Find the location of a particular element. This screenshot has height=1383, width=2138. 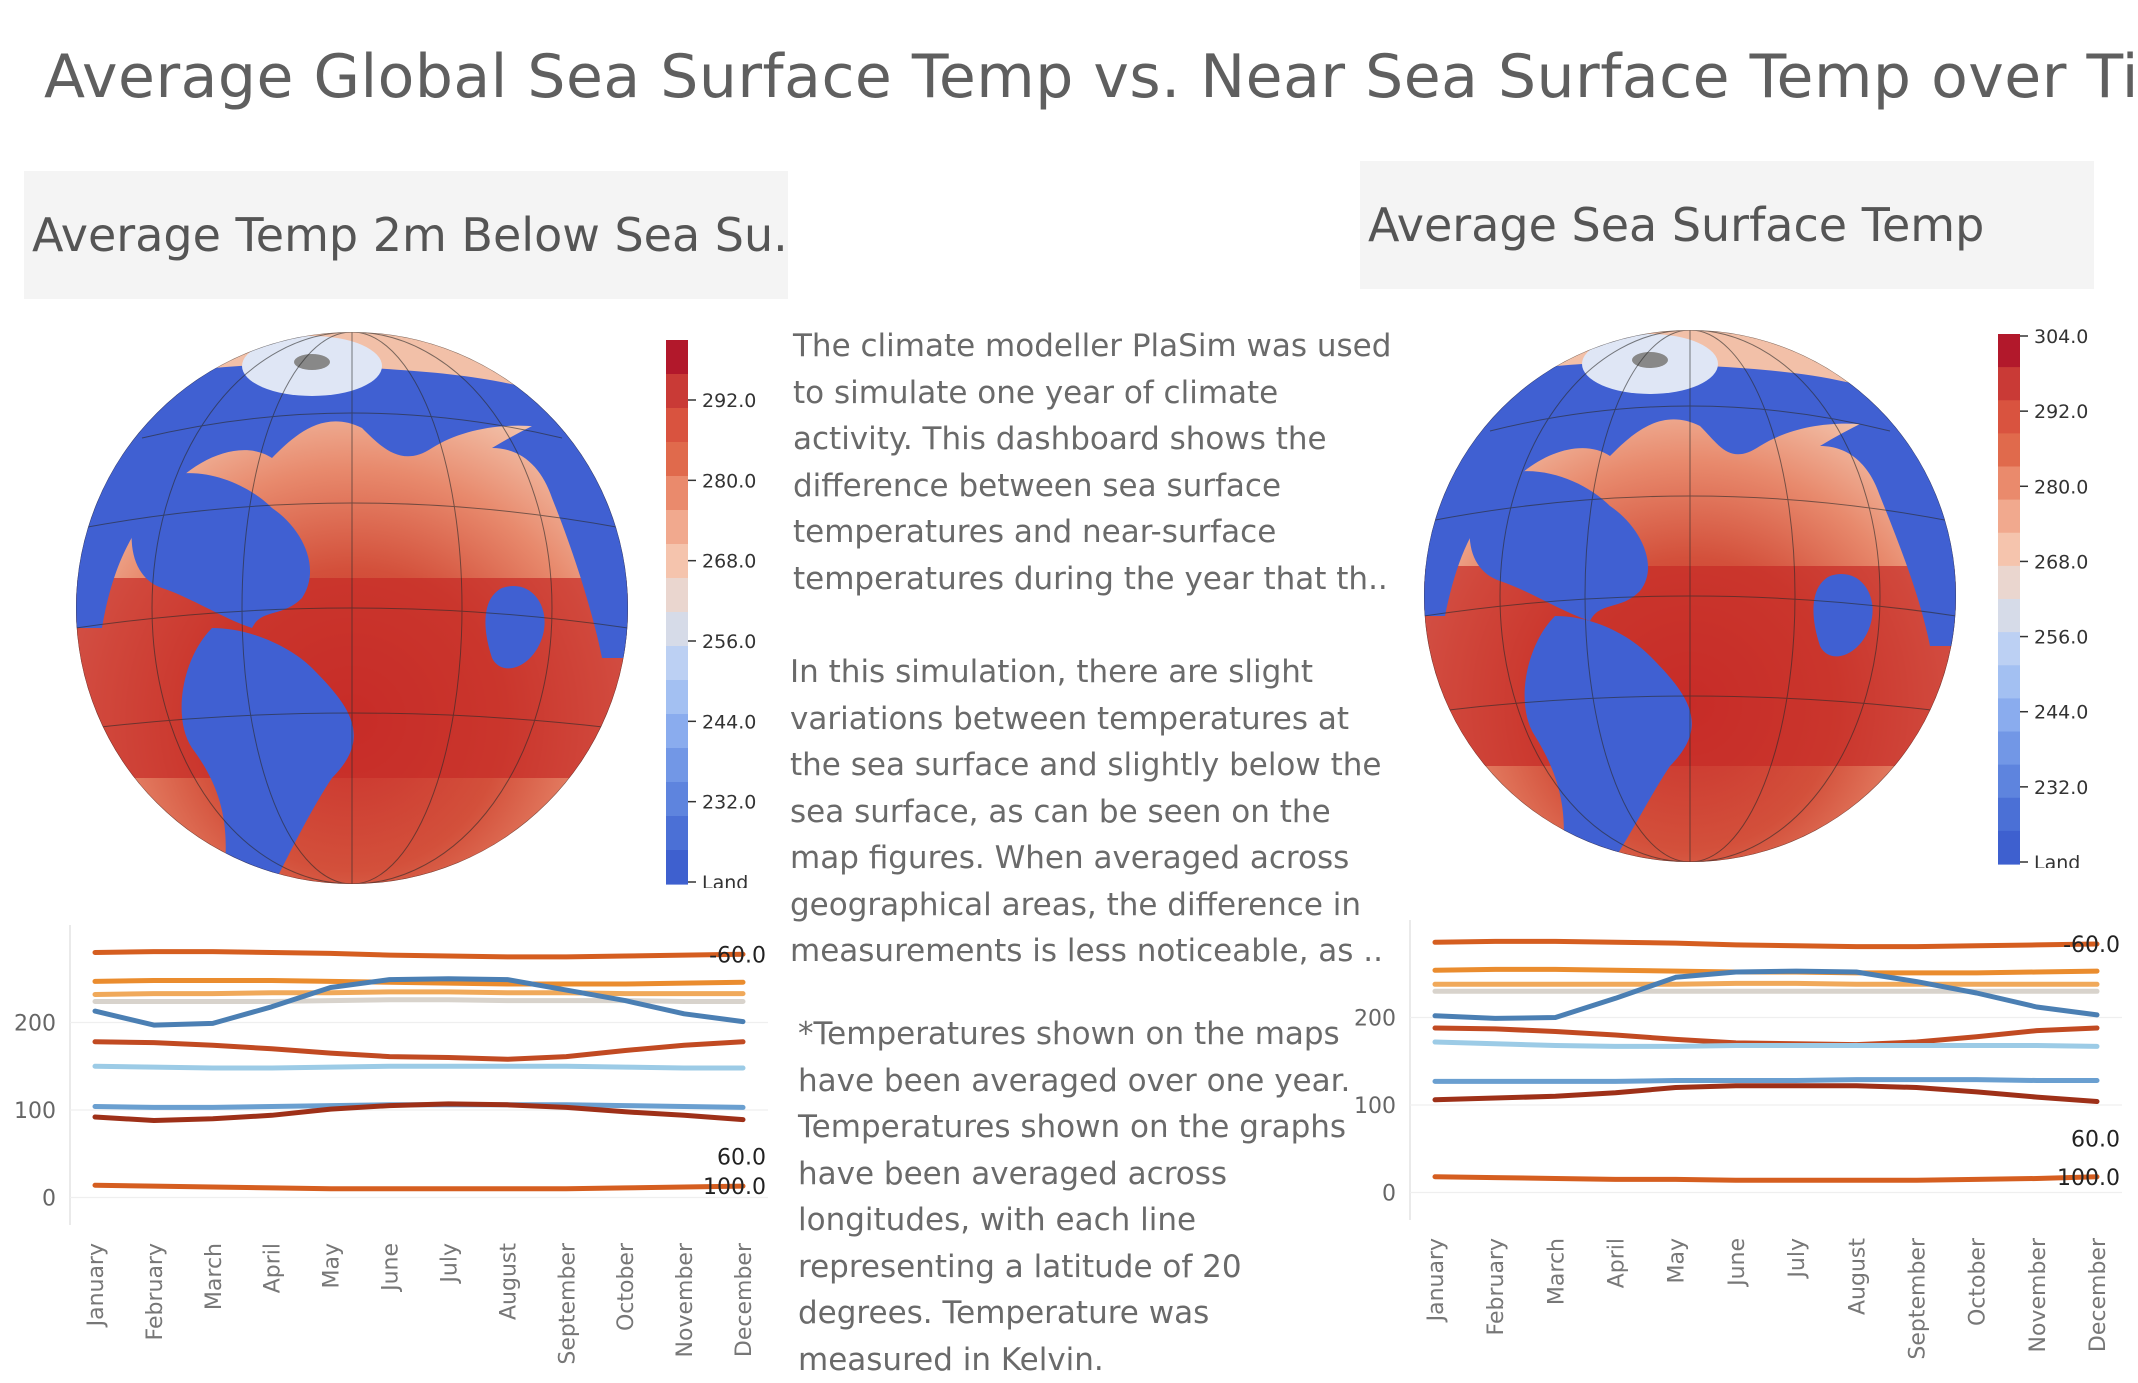

left-panel-title: Average Temp 2m Below Sea Su.. is located at coordinates (406, 235).